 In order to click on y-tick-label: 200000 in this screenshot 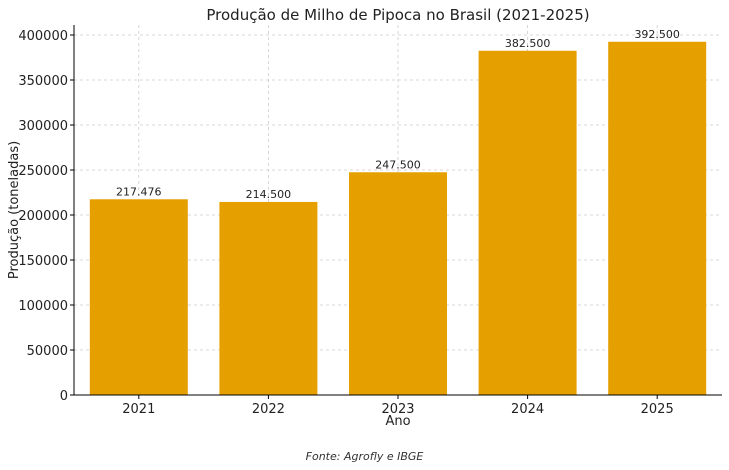, I will do `click(43, 216)`.